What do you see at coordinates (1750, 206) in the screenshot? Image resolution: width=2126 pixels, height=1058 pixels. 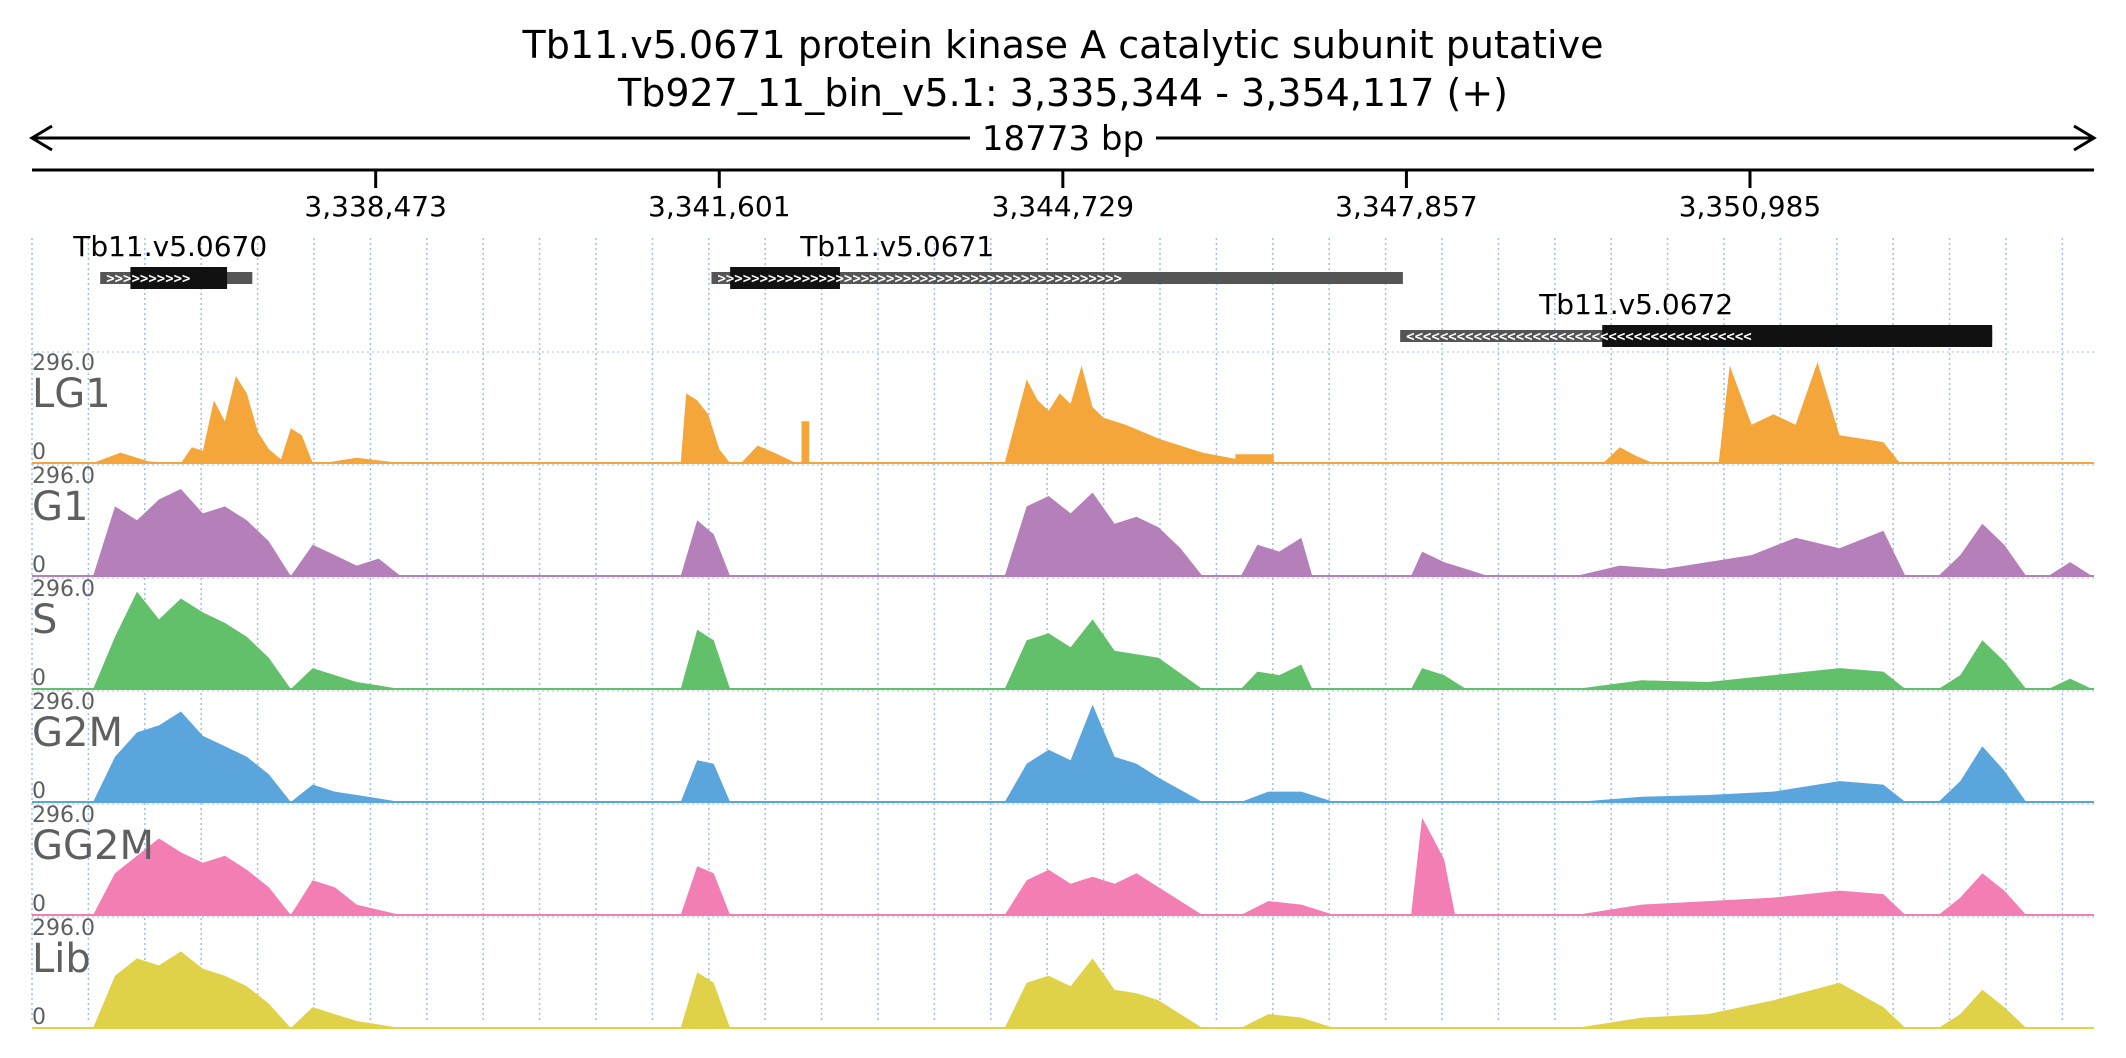 I see `x-tick-label: 3,350,985` at bounding box center [1750, 206].